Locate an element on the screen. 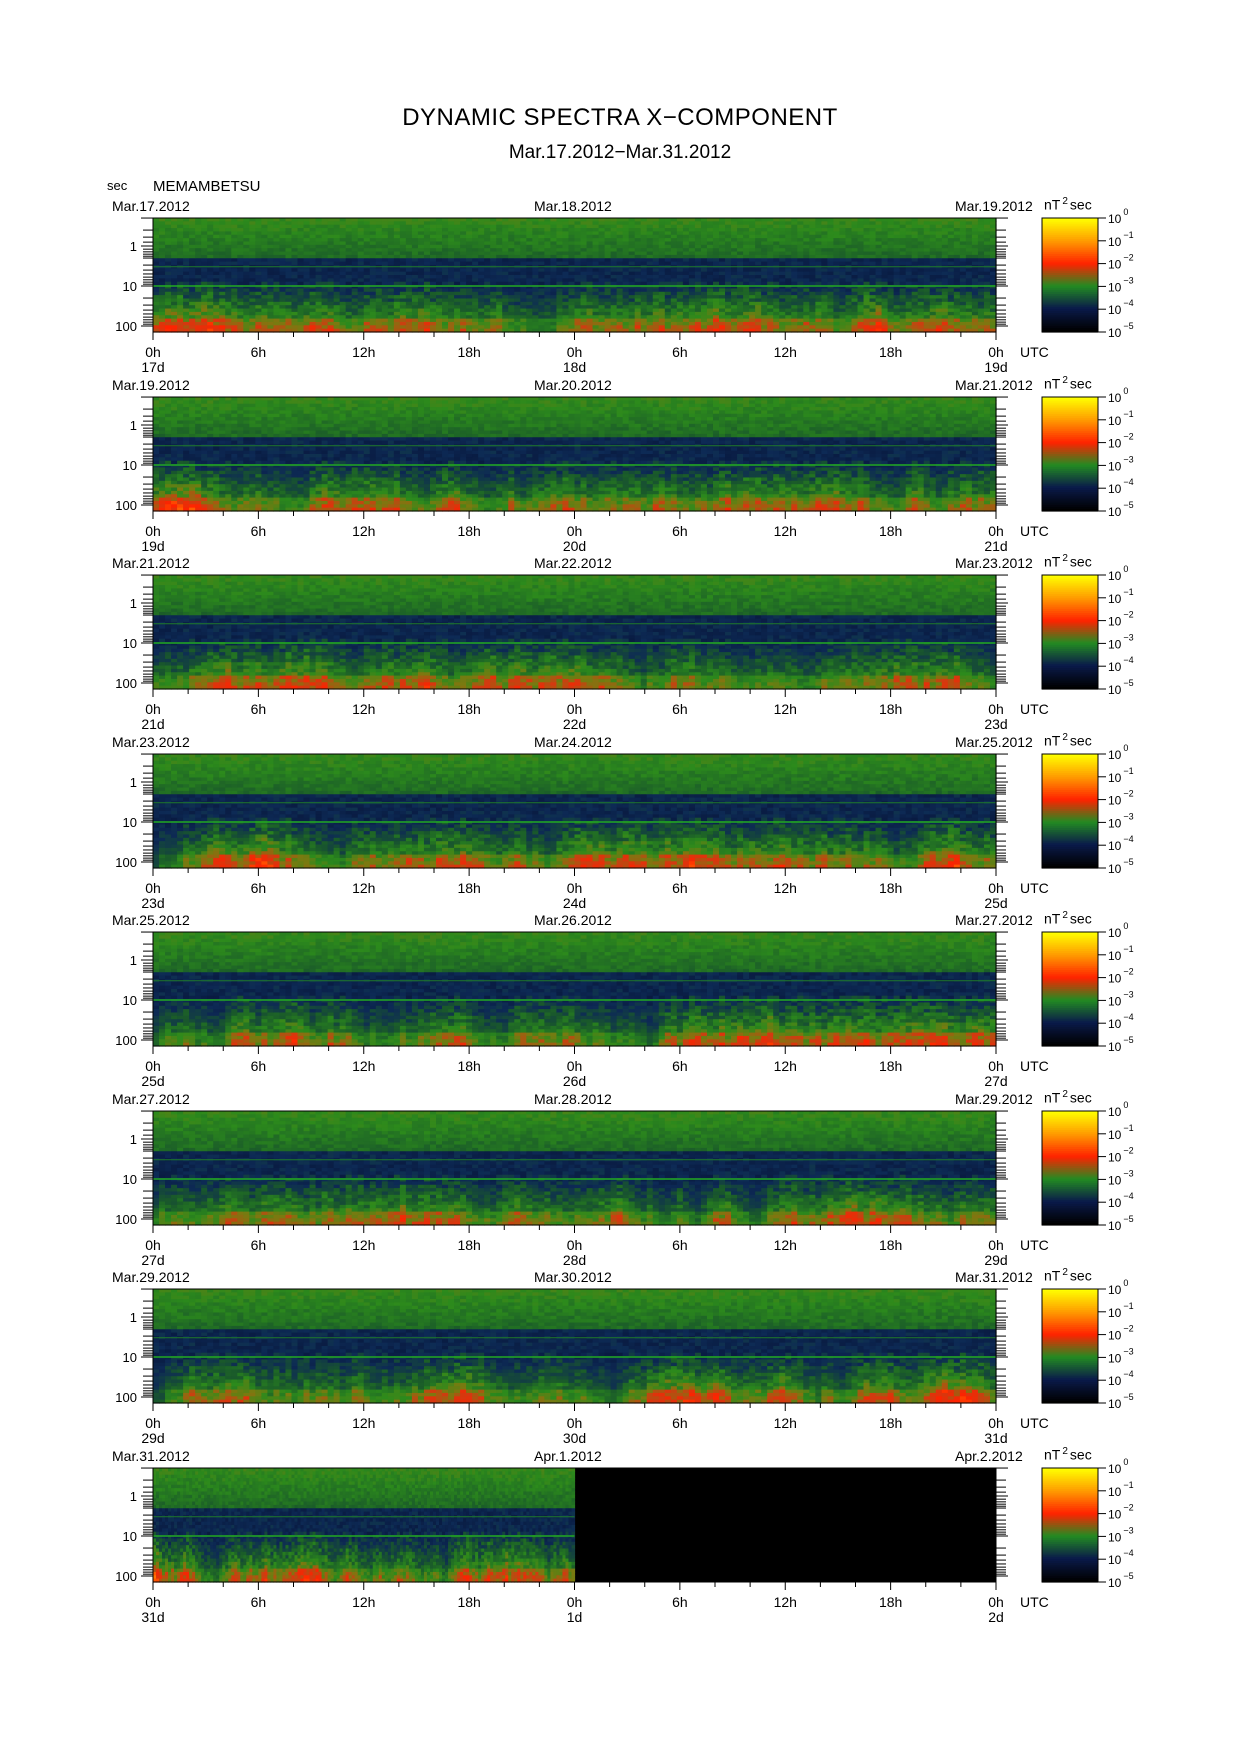 The width and height of the screenshot is (1240, 1752). date-label-left: Mar.17.2012 is located at coordinates (151, 206).